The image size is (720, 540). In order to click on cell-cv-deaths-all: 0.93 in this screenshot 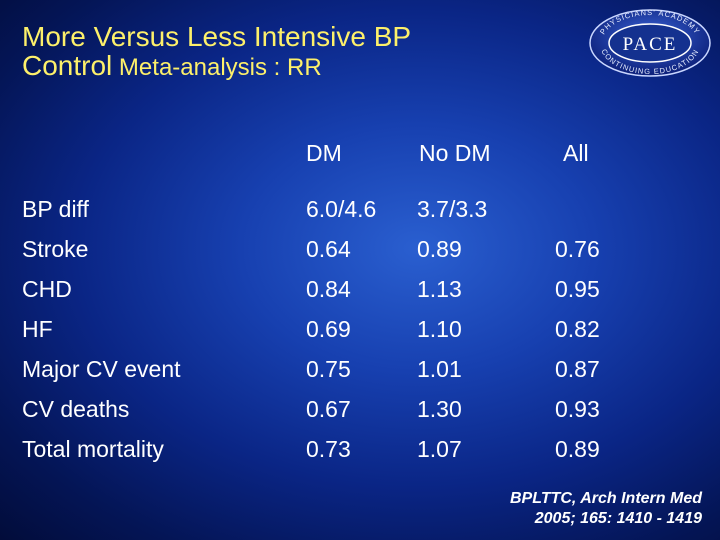, I will do `click(577, 409)`.